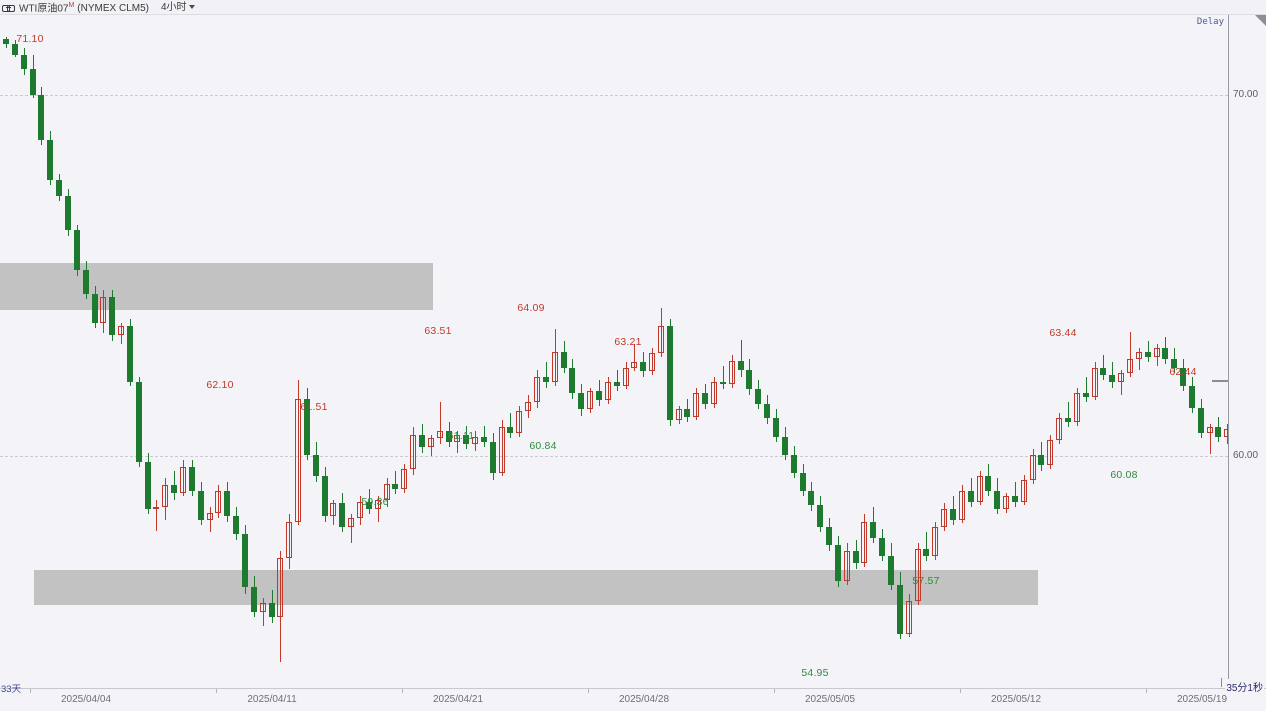 This screenshot has height=711, width=1266. What do you see at coordinates (314, 407) in the screenshot?
I see `price-callout-high: 61.51` at bounding box center [314, 407].